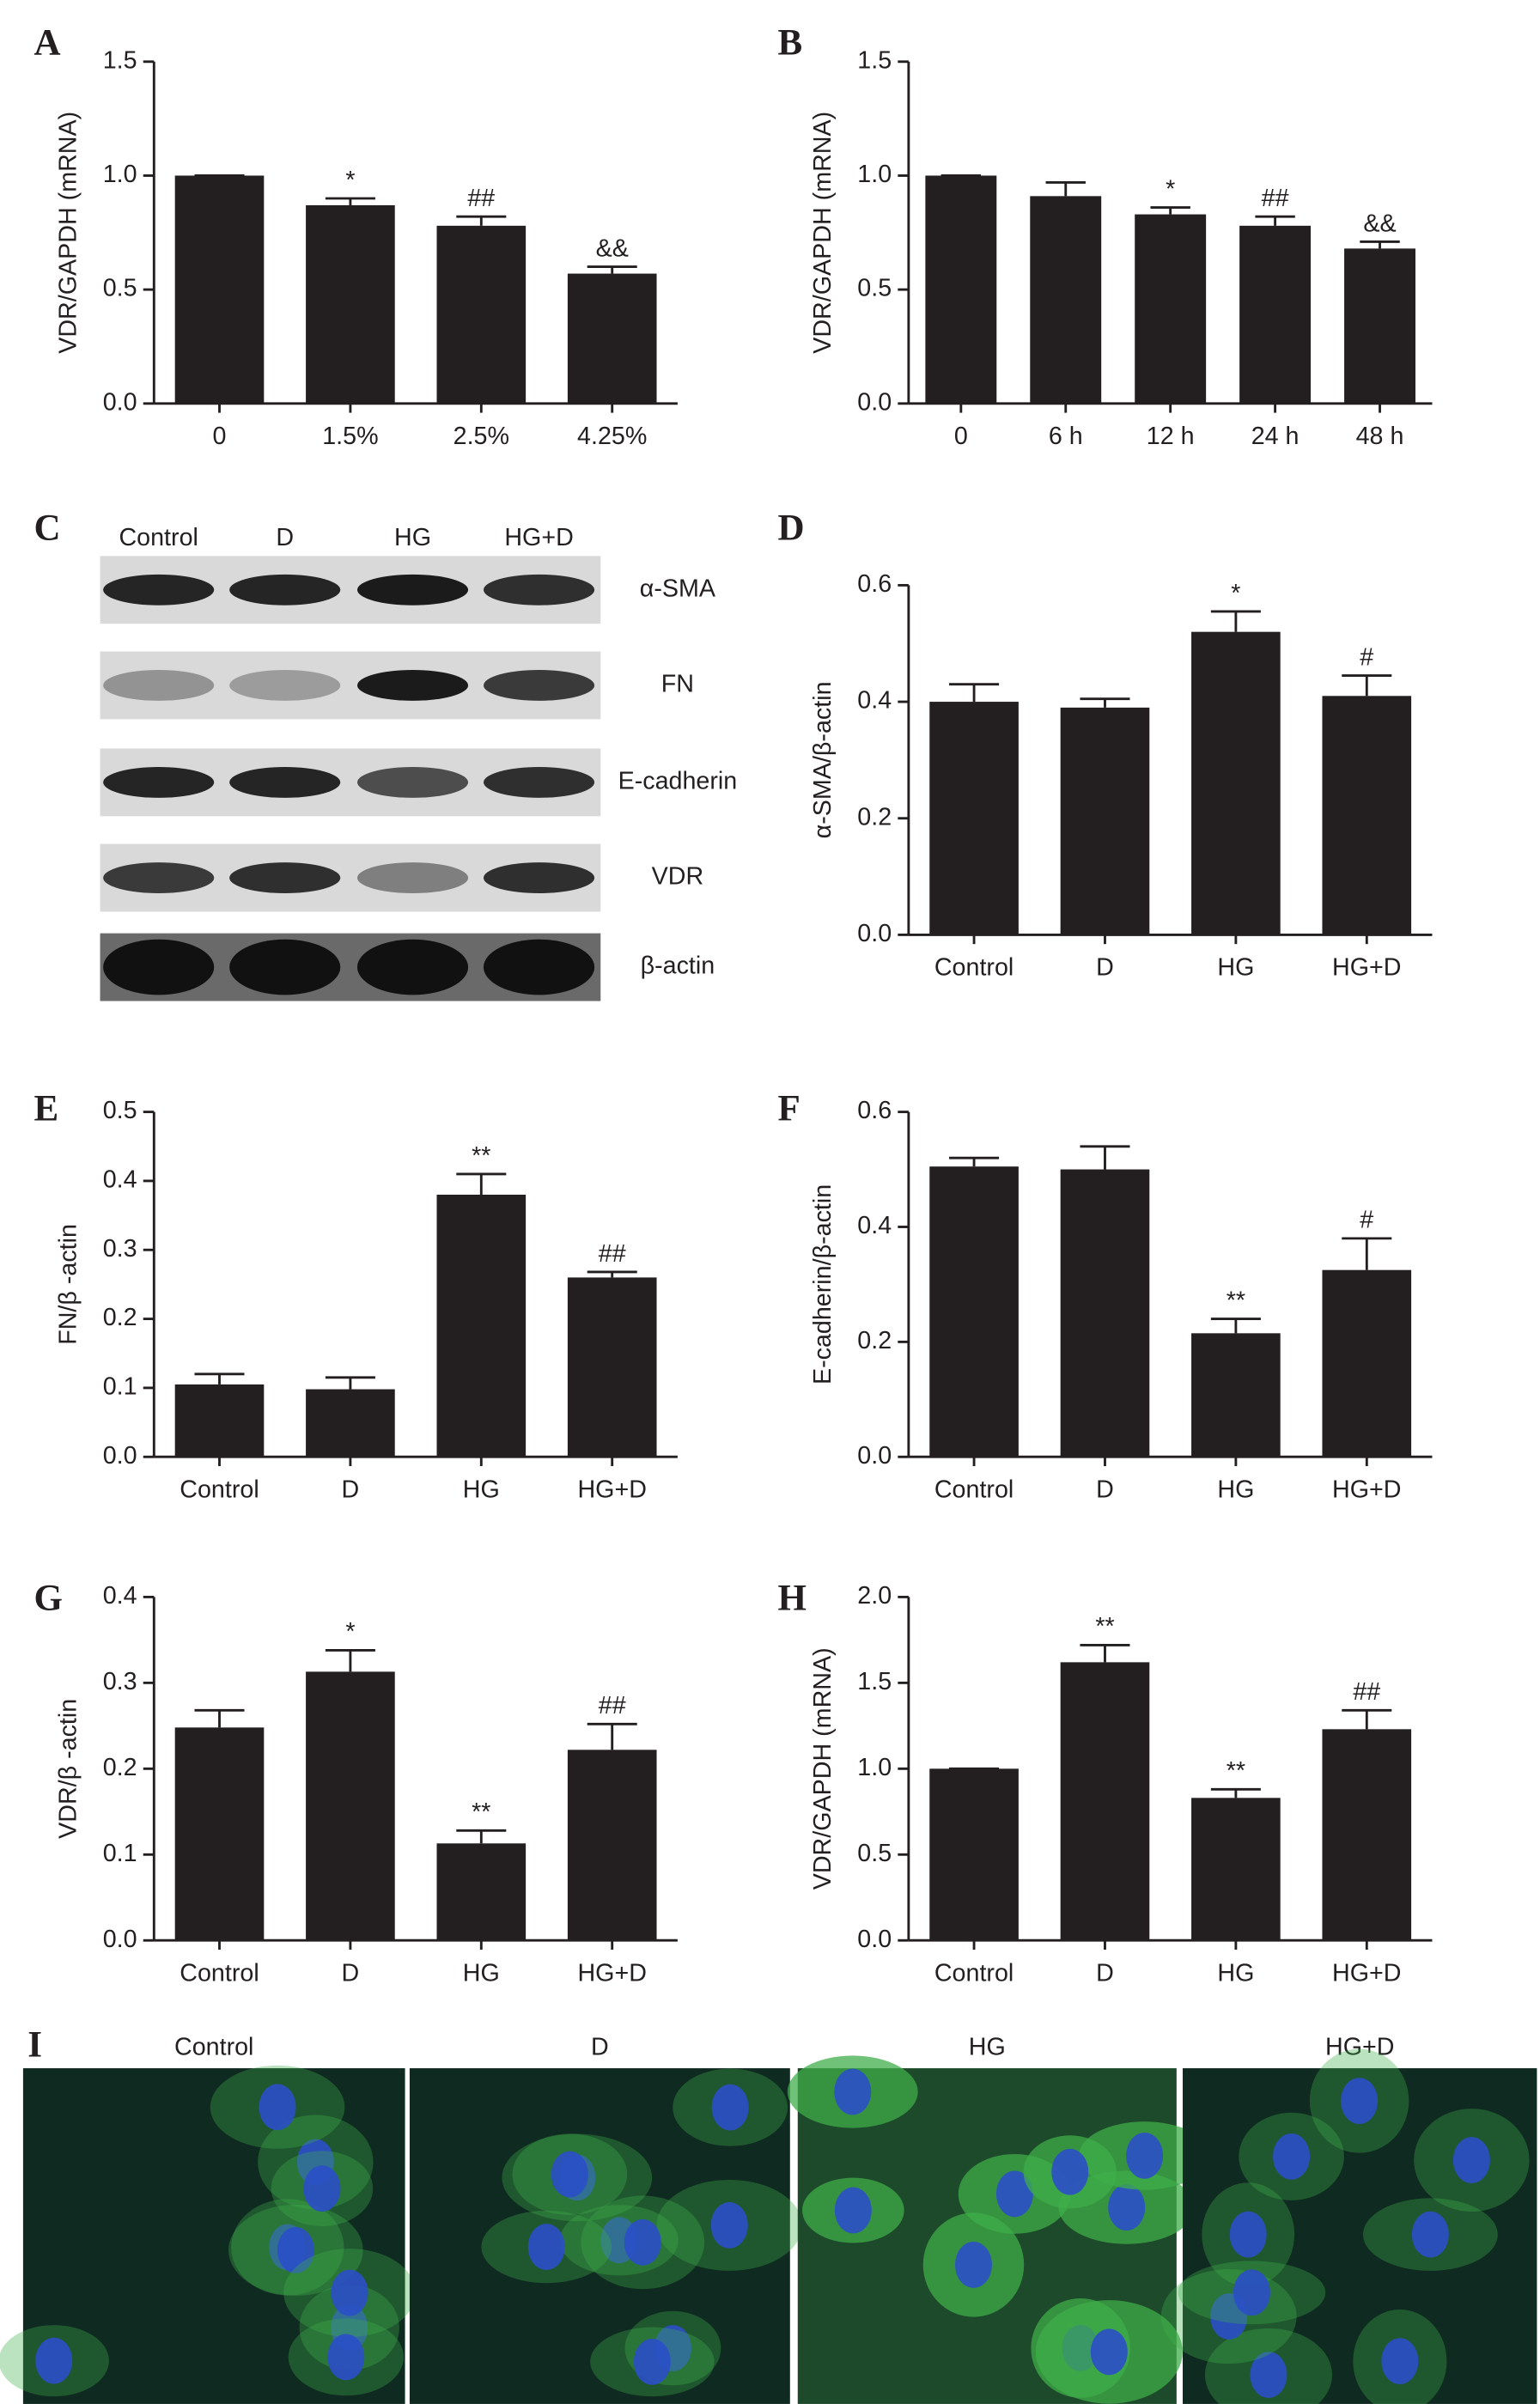 The image size is (1540, 2404). Describe the element at coordinates (823, 1284) in the screenshot. I see `y-axis-label: E-cadherin/β-actin` at that location.